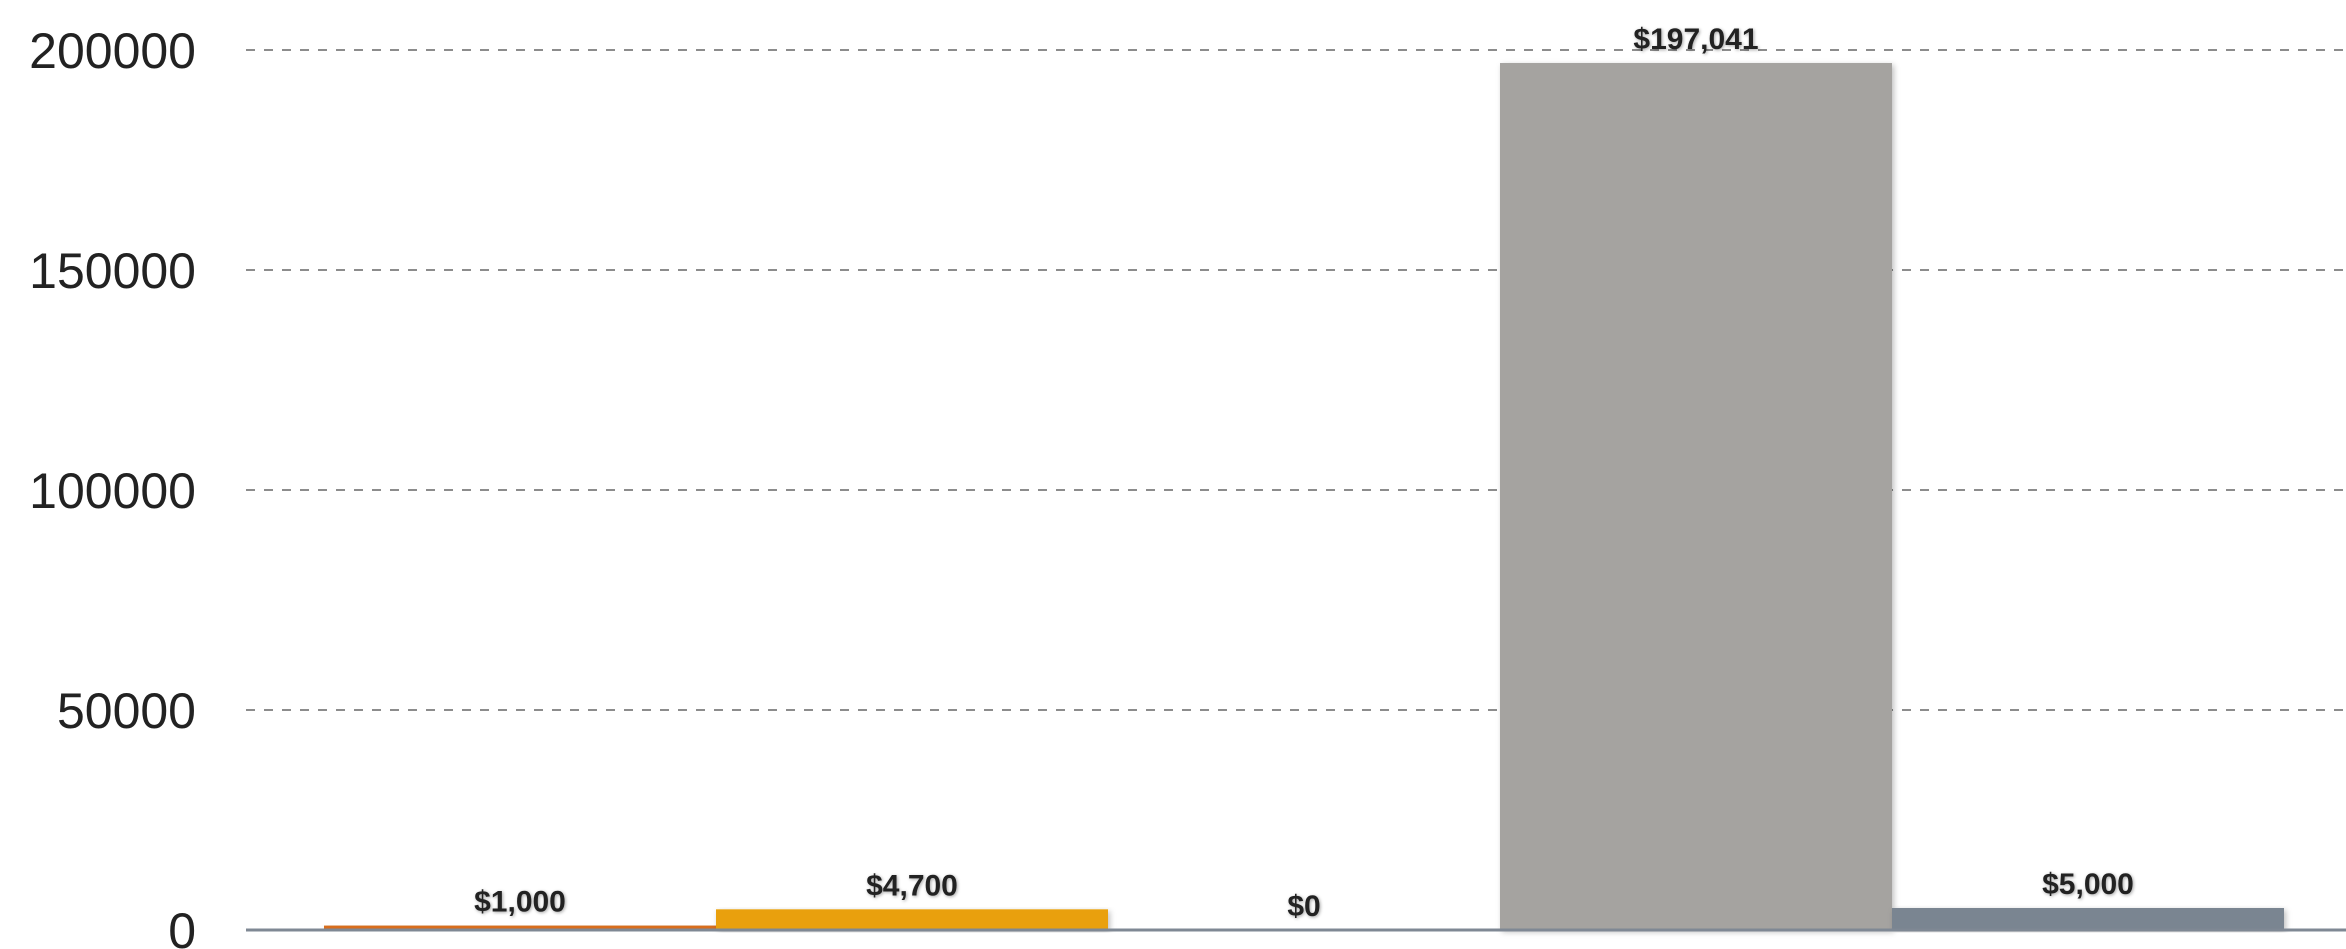  What do you see at coordinates (2088, 884) in the screenshot?
I see `bar-value-label: $5,000` at bounding box center [2088, 884].